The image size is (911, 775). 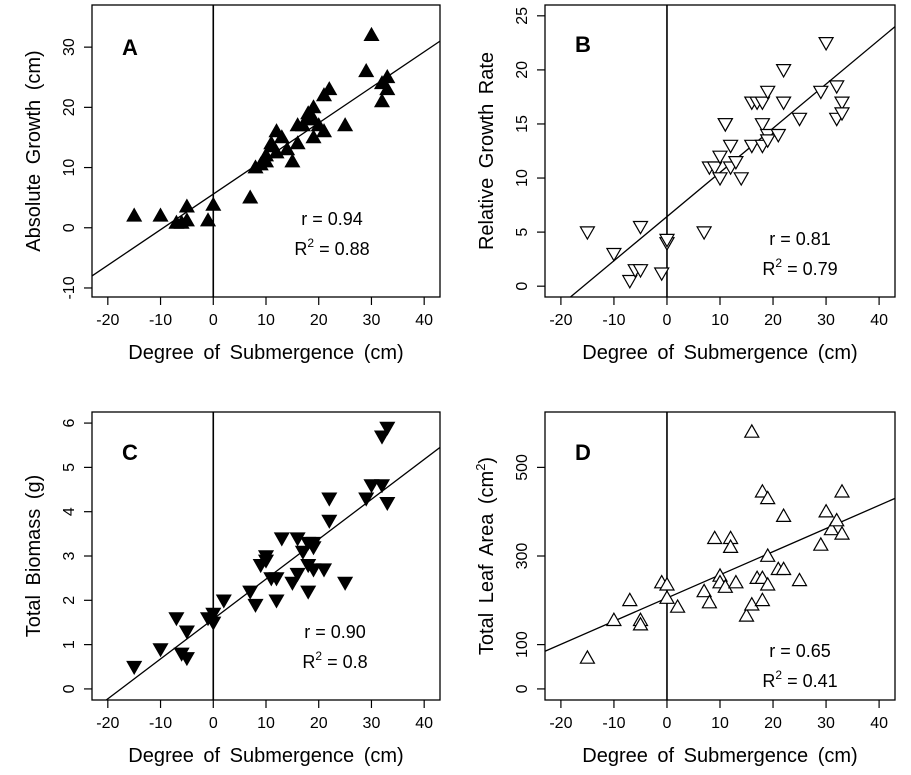 I want to click on y-tick-label: 20, so click(x=69, y=107).